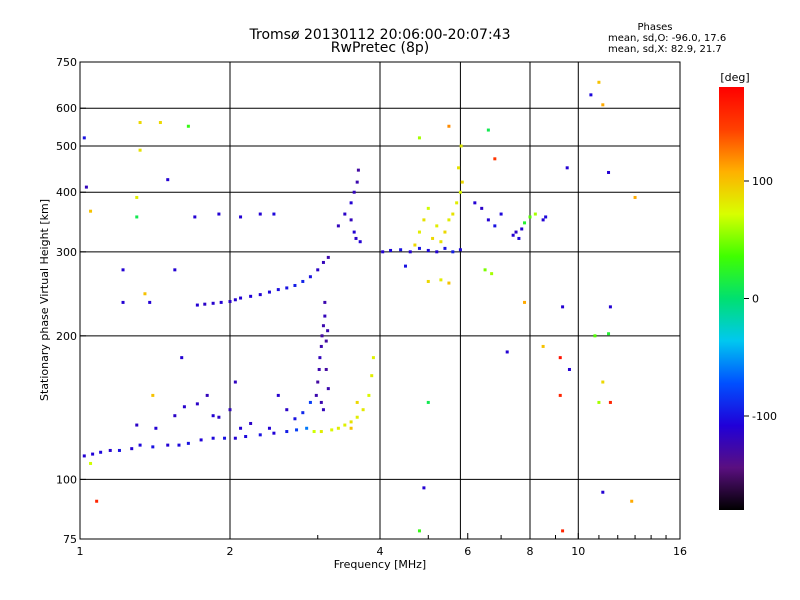 Image resolution: width=800 pixels, height=600 pixels. Describe the element at coordinates (764, 416) in the screenshot. I see `colorbar-tick-label: -100` at that location.